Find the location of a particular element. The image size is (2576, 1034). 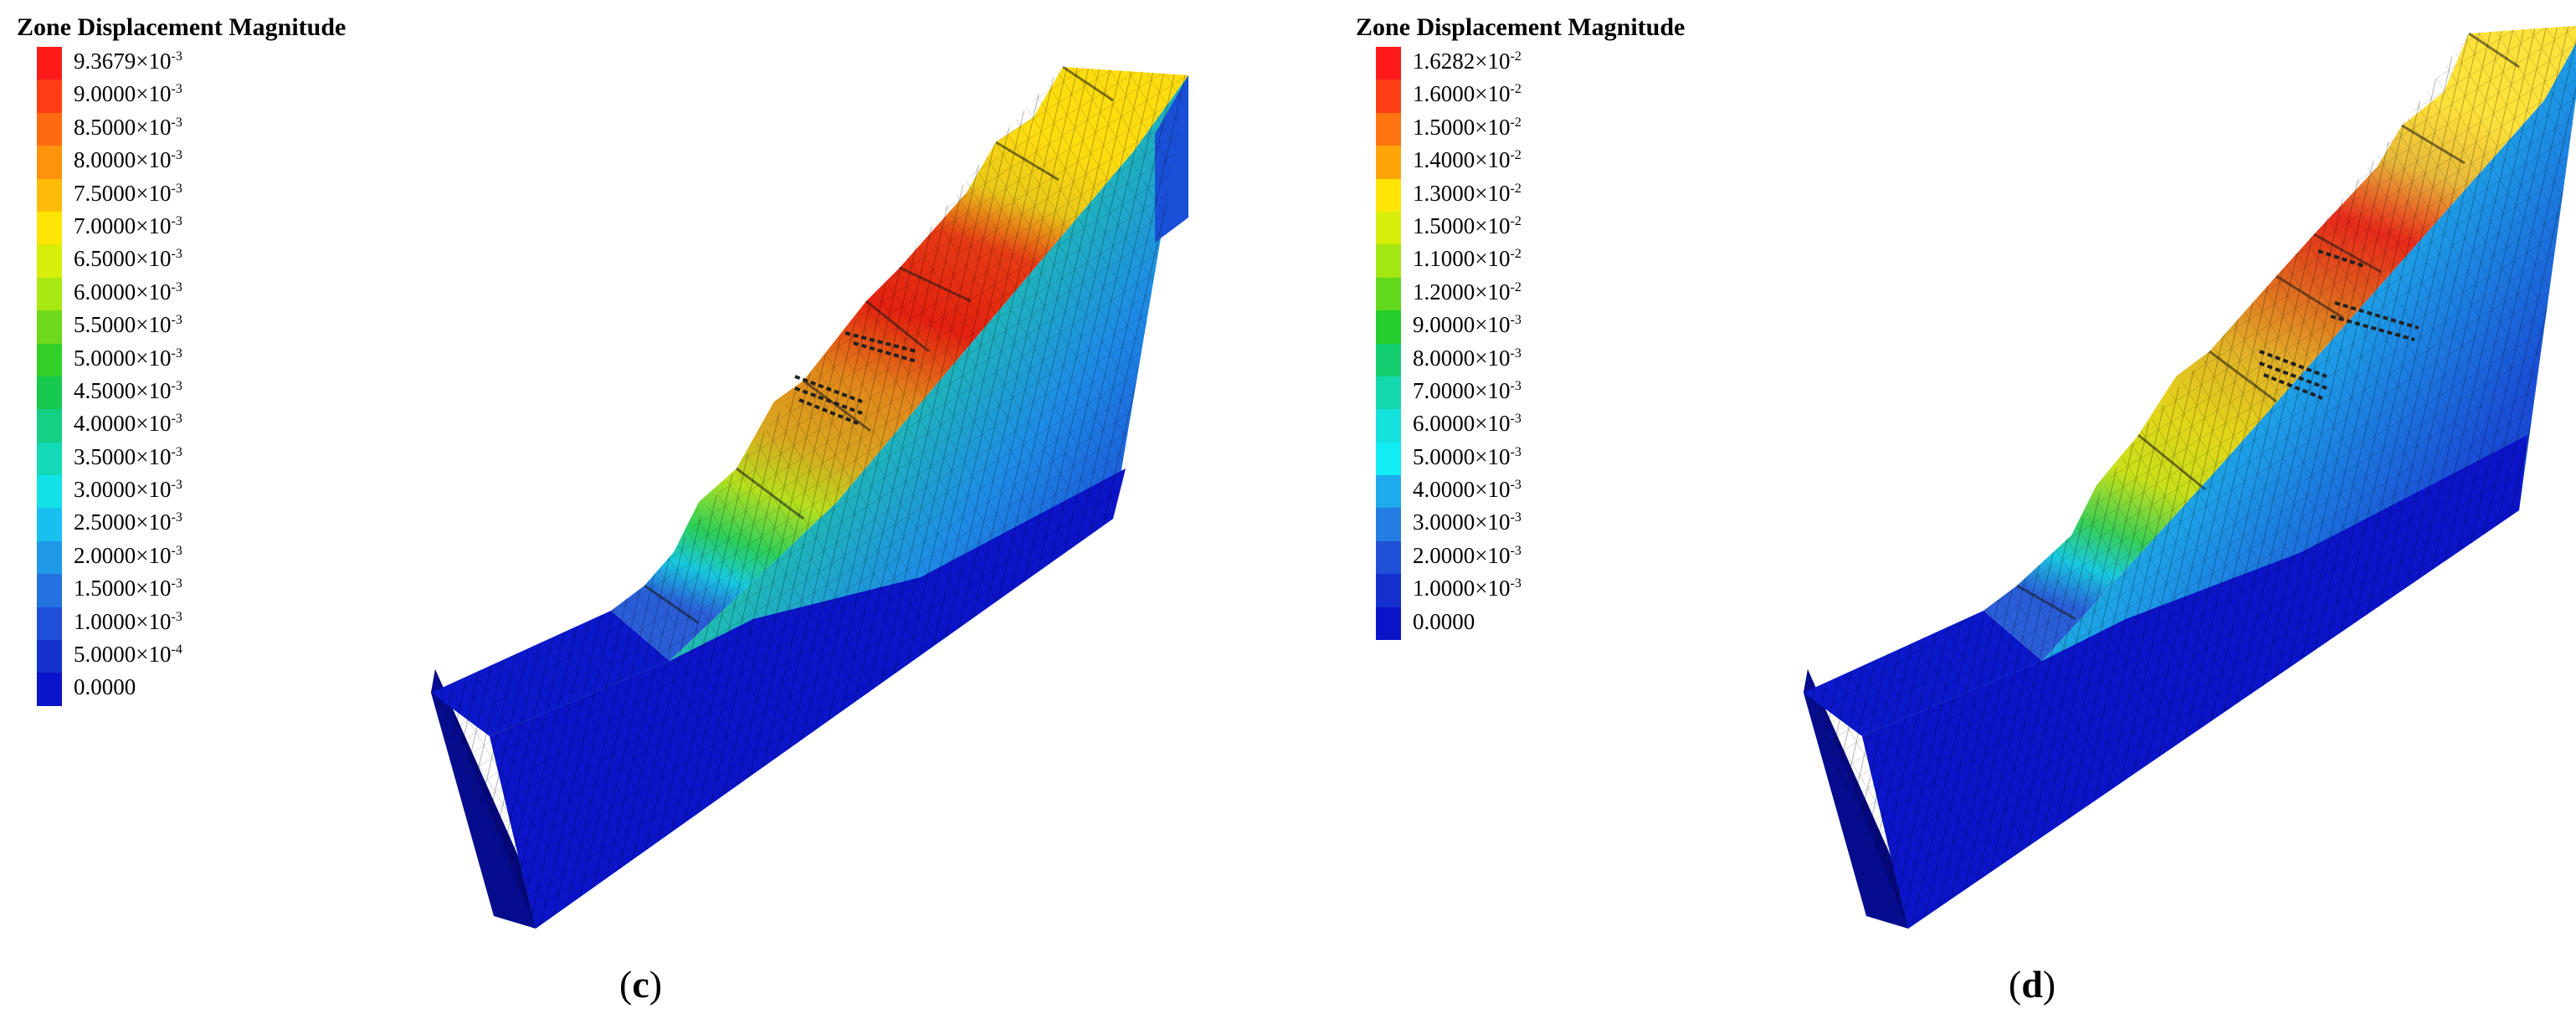

legend-value: 3.5000 is located at coordinates (105, 456).